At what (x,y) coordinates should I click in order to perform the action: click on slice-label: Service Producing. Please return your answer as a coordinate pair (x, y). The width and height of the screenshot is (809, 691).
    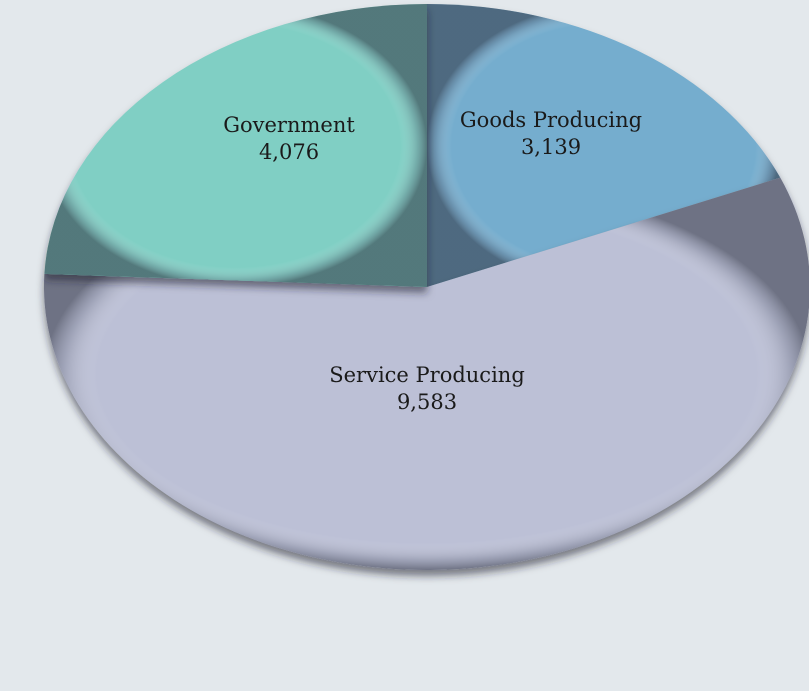
    Looking at the image, I should click on (427, 375).